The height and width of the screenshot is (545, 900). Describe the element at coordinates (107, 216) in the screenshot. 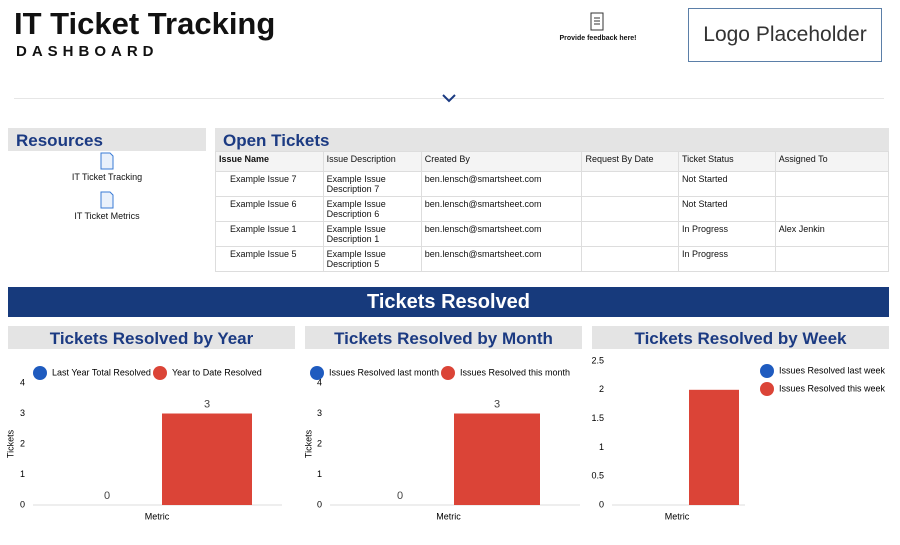

I see `resource-link: IT Ticket Metrics` at that location.